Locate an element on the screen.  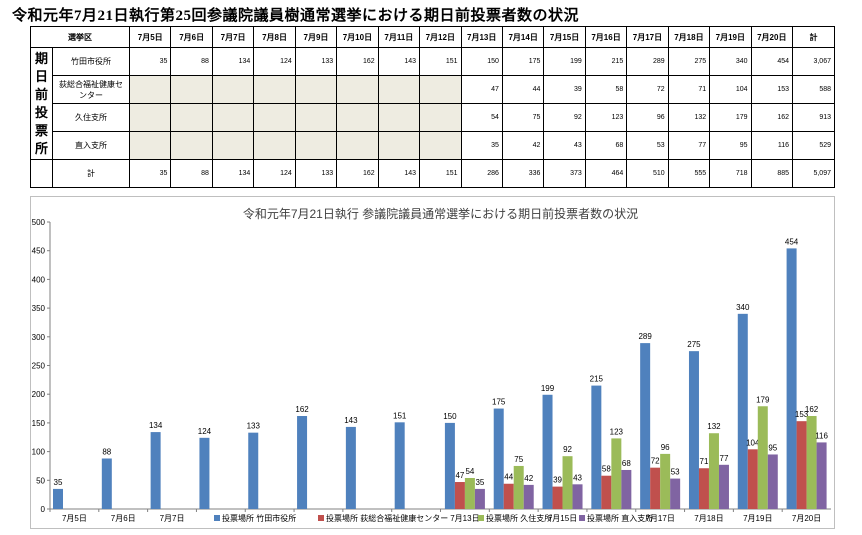
row-total: 913 is located at coordinates (813, 117).